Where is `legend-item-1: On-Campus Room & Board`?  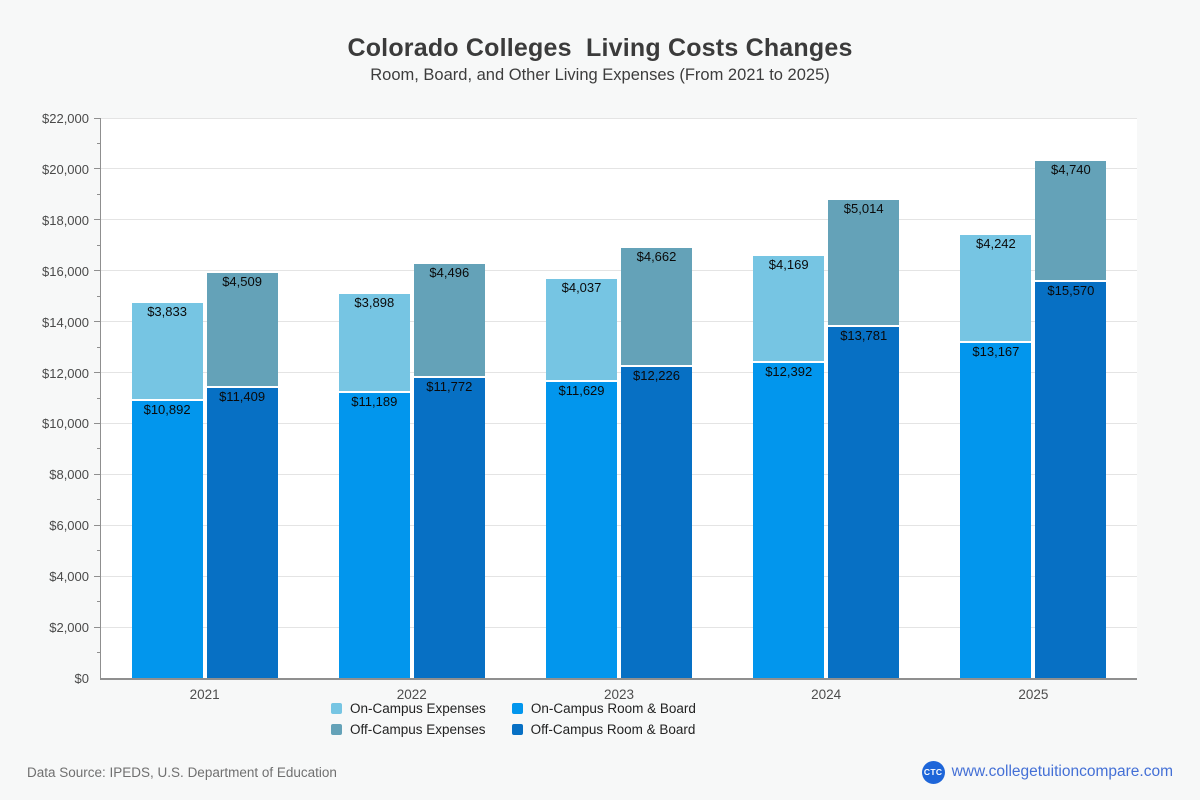
legend-item-1: On-Campus Room & Board is located at coordinates (603, 708).